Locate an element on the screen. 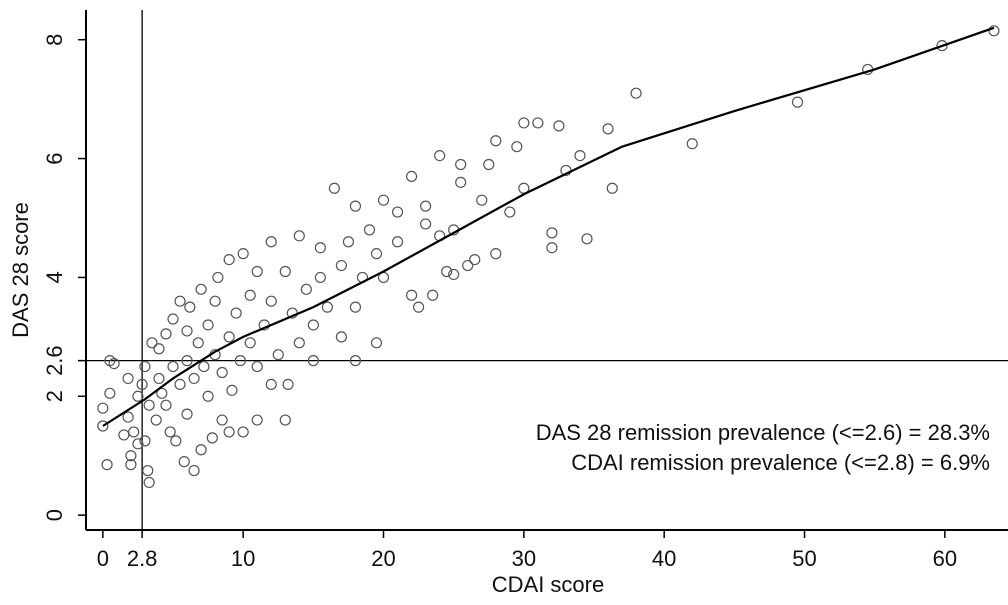  y-tick-label: 0 is located at coordinates (54, 515).